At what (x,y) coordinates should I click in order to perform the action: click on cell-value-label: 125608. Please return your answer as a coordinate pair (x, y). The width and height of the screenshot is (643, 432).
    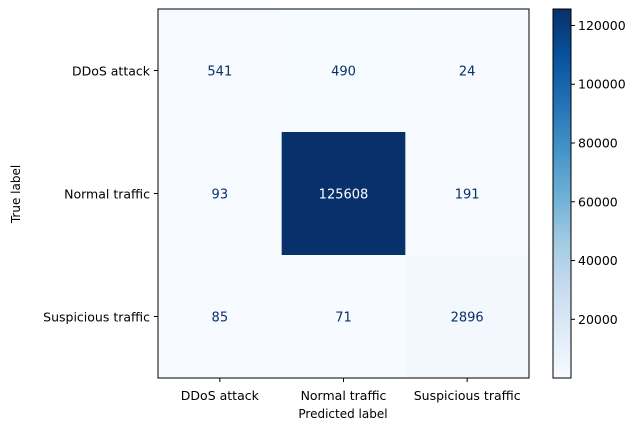
    Looking at the image, I should click on (344, 195).